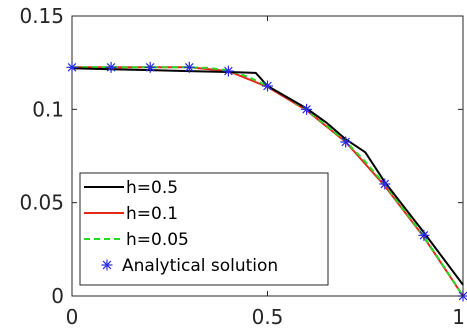 This screenshot has width=467, height=329. Describe the element at coordinates (41, 203) in the screenshot. I see `y-tick-label: 0.05` at that location.